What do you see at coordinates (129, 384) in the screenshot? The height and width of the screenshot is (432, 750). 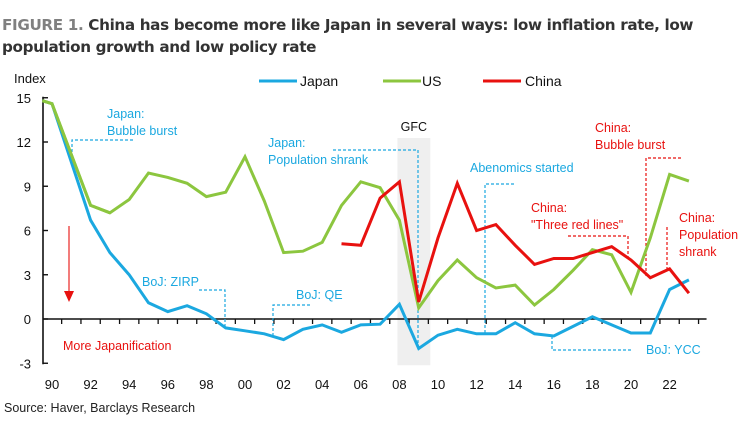 I see `x-tick-label: 94` at bounding box center [129, 384].